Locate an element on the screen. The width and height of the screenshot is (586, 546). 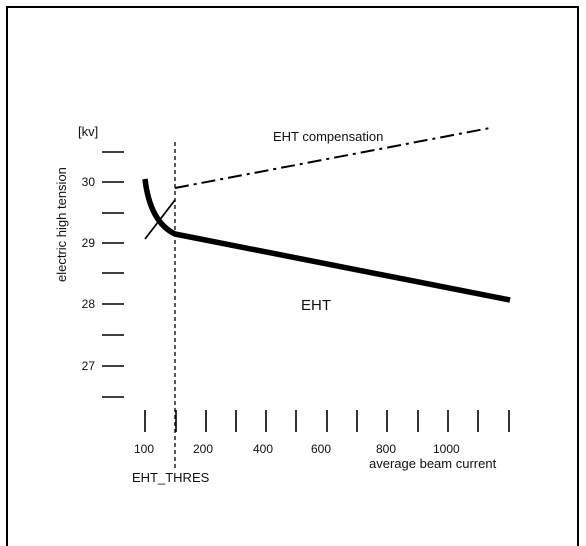
x-tick-label: 100 is located at coordinates (144, 449).